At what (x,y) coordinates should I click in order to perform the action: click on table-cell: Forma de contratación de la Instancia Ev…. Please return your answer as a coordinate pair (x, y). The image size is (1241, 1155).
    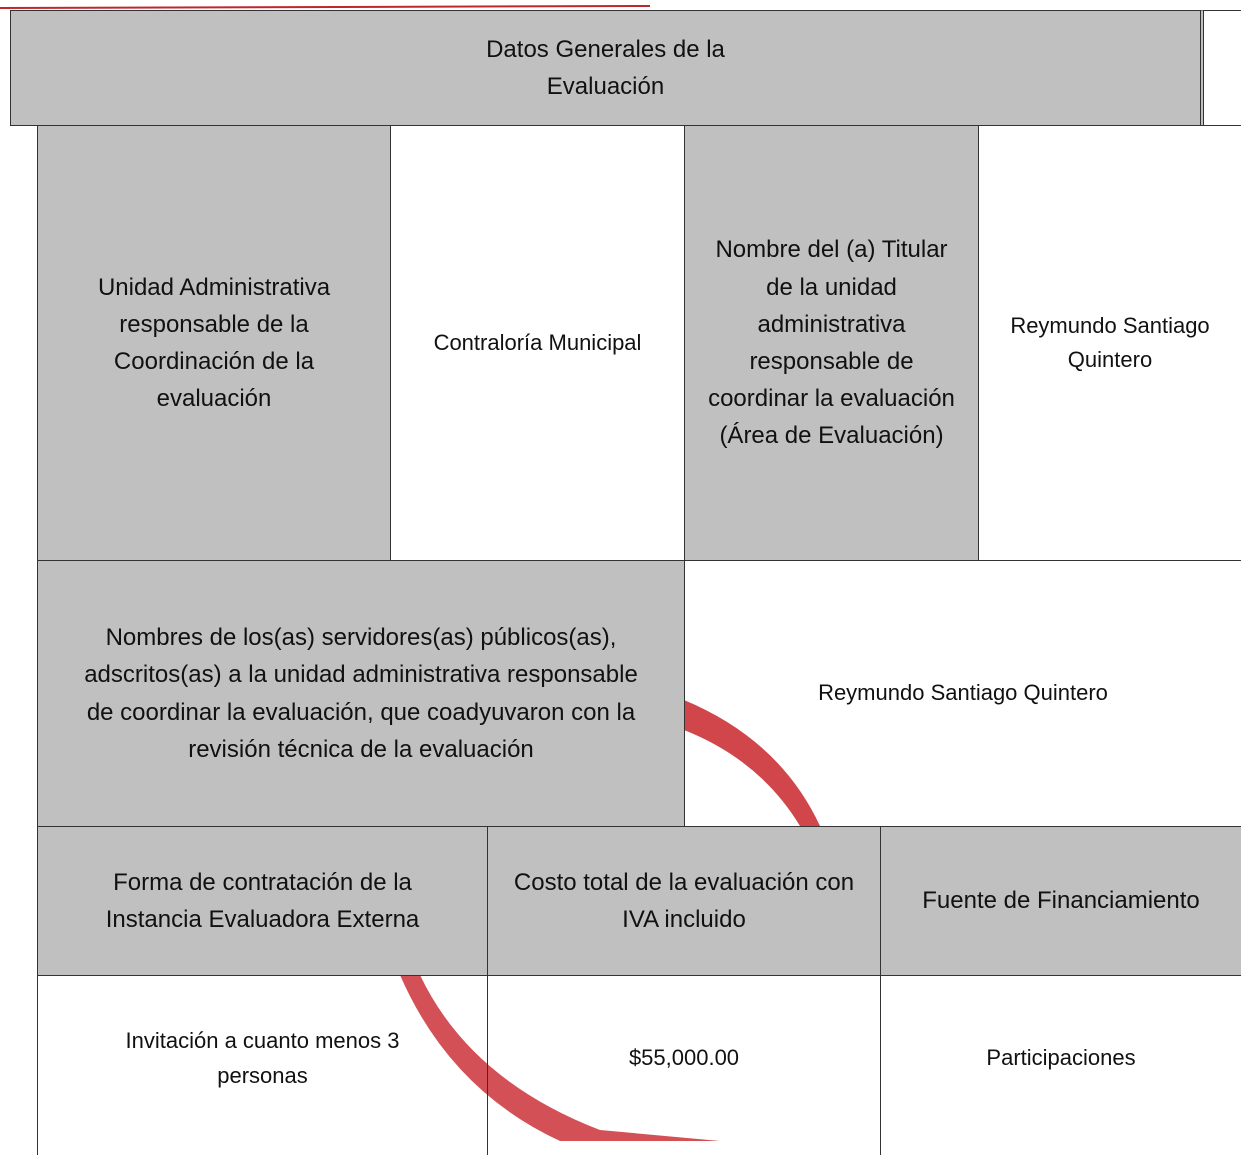
    Looking at the image, I should click on (262, 901).